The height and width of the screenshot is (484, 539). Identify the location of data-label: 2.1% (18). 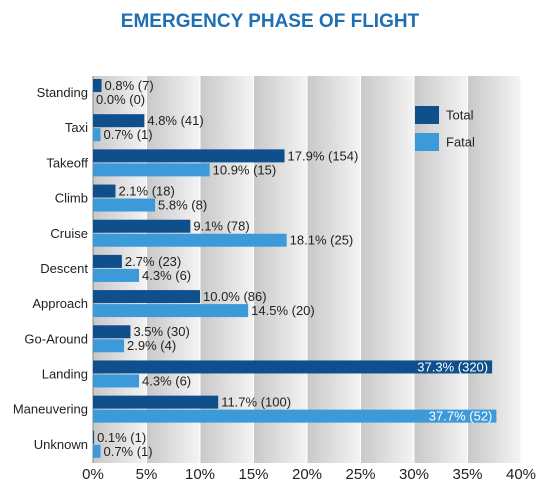
(146, 190).